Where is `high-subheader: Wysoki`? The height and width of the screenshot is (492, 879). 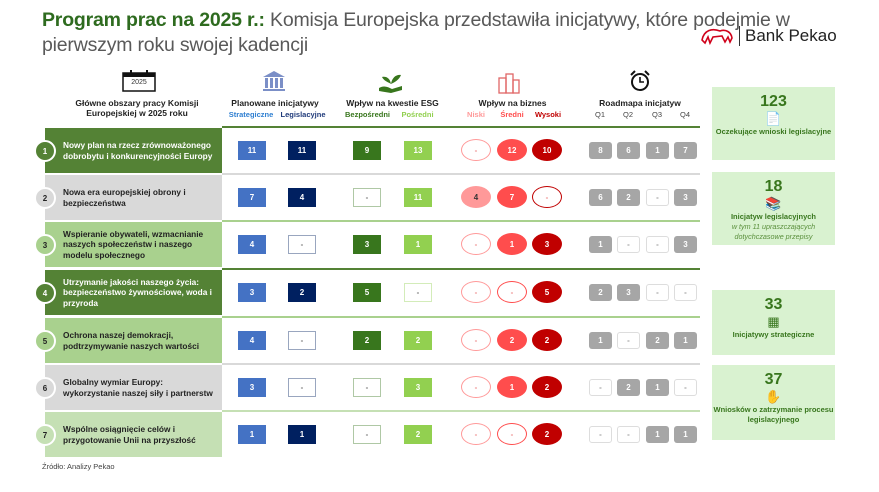
high-subheader: Wysoki is located at coordinates (548, 114).